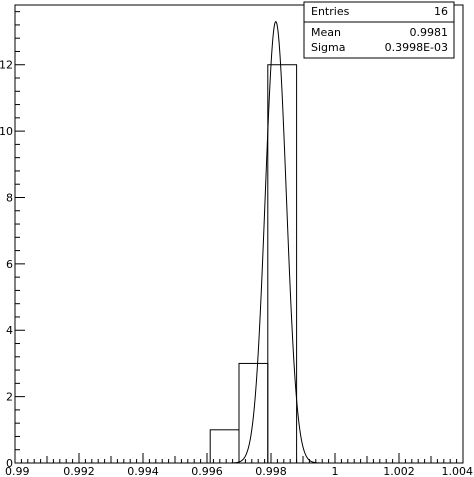 The image size is (474, 477). Describe the element at coordinates (399, 471) in the screenshot. I see `x-tick-label: 1.002` at that location.